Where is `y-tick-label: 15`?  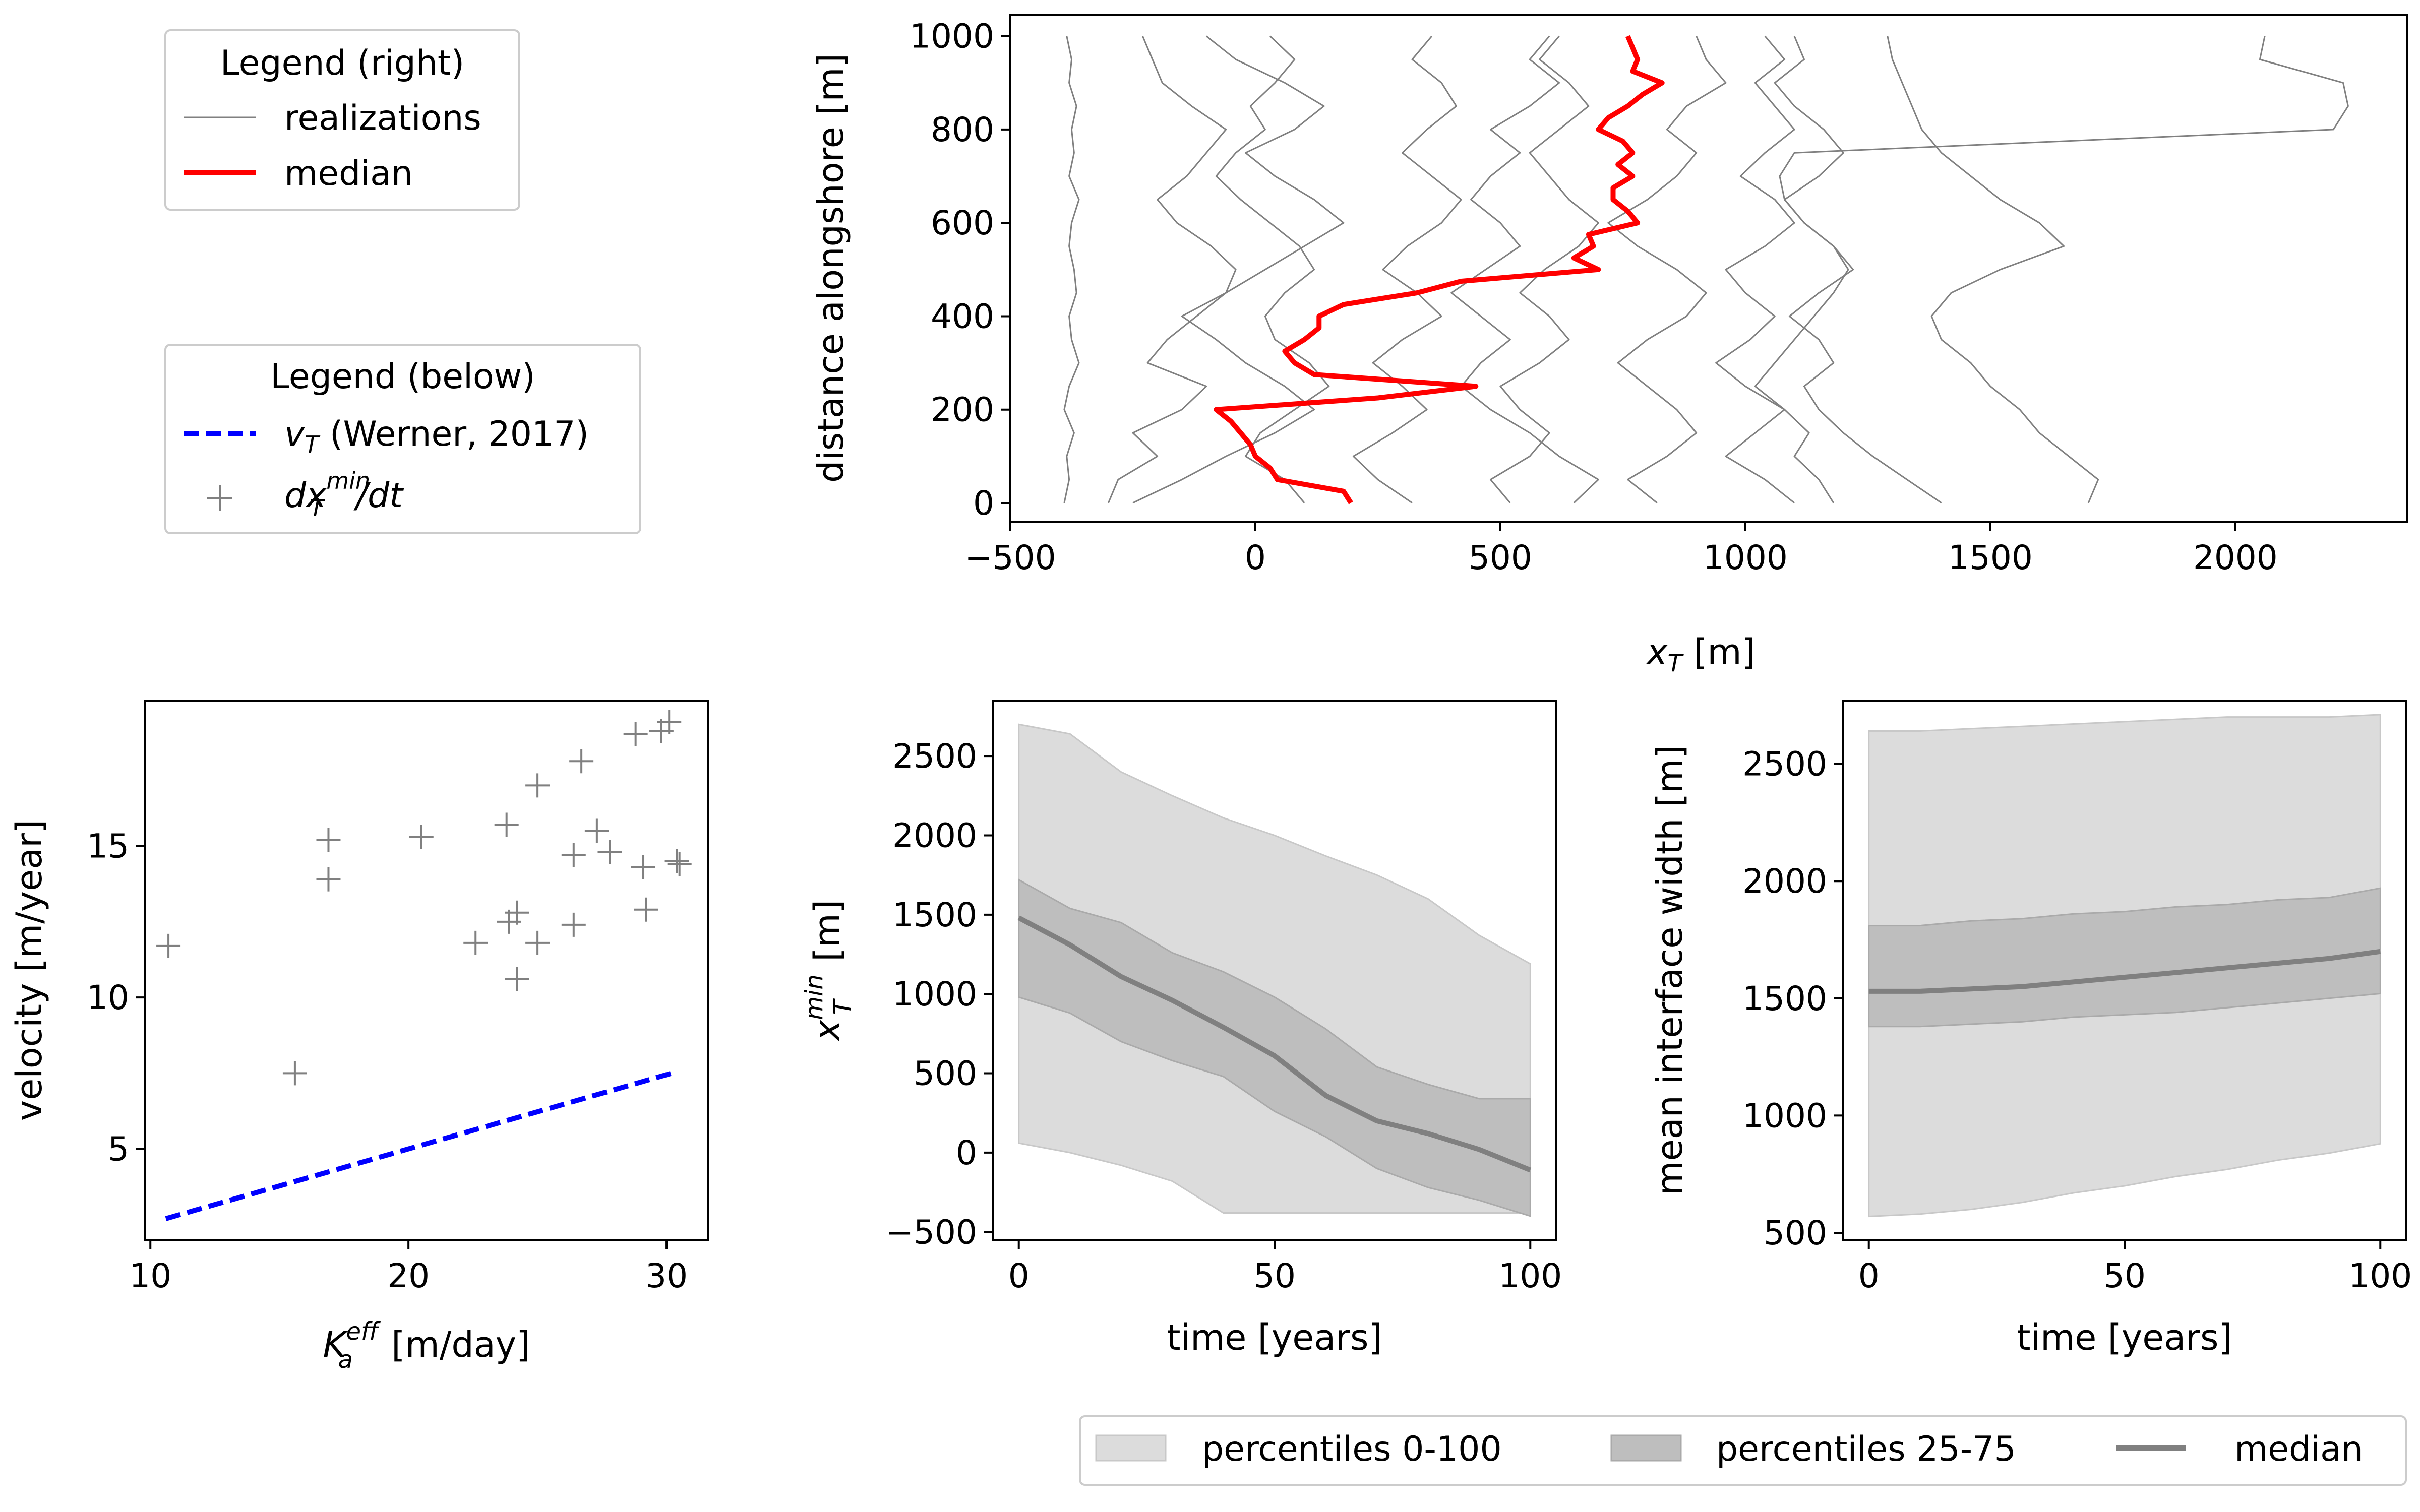
y-tick-label: 15 is located at coordinates (108, 846).